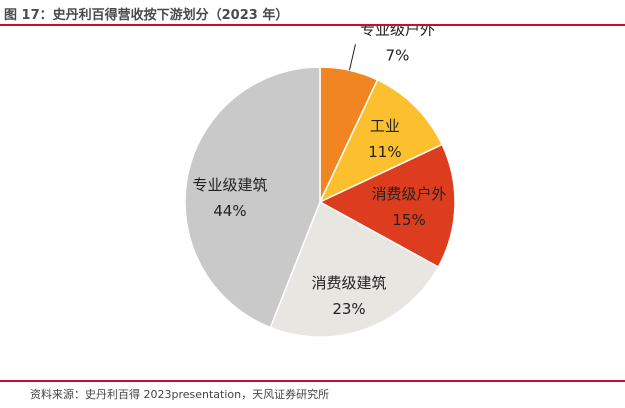 The width and height of the screenshot is (625, 408). I want to click on chart-title: 图 17：史丹利百得营收按下游划分（2023 年）, so click(146, 15).